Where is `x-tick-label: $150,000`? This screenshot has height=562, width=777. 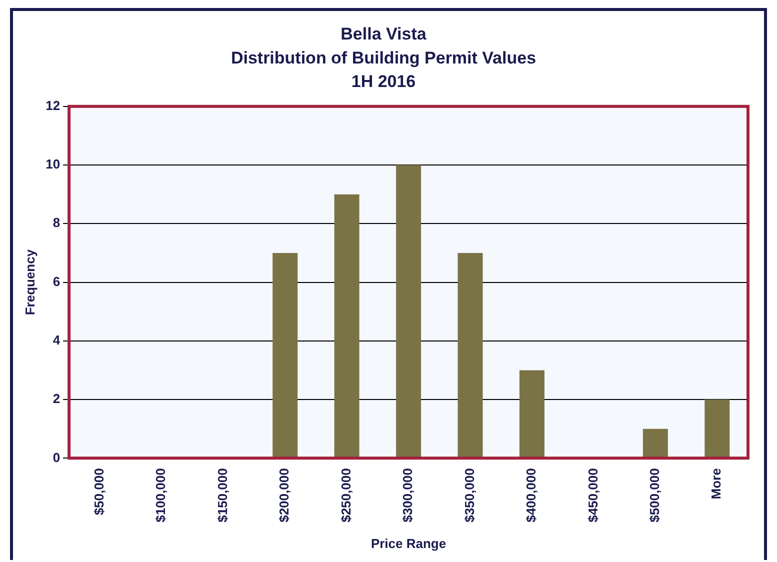
x-tick-label: $150,000 is located at coordinates (222, 495).